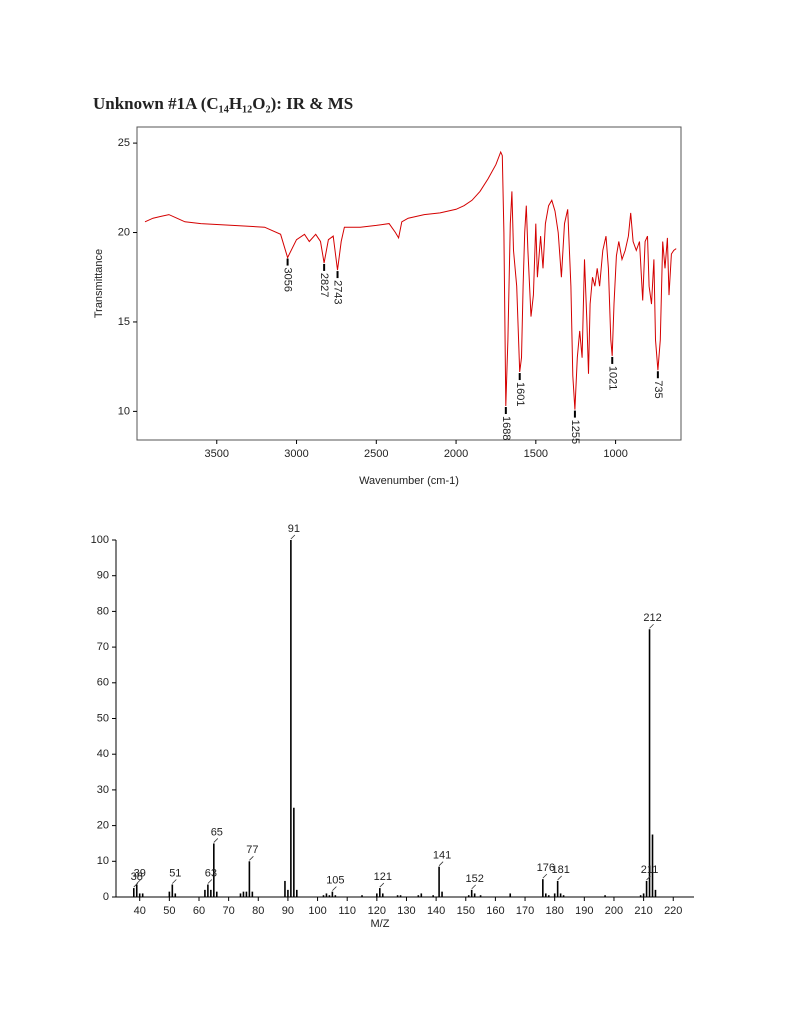  I want to click on x-tick-label: 220, so click(673, 911).